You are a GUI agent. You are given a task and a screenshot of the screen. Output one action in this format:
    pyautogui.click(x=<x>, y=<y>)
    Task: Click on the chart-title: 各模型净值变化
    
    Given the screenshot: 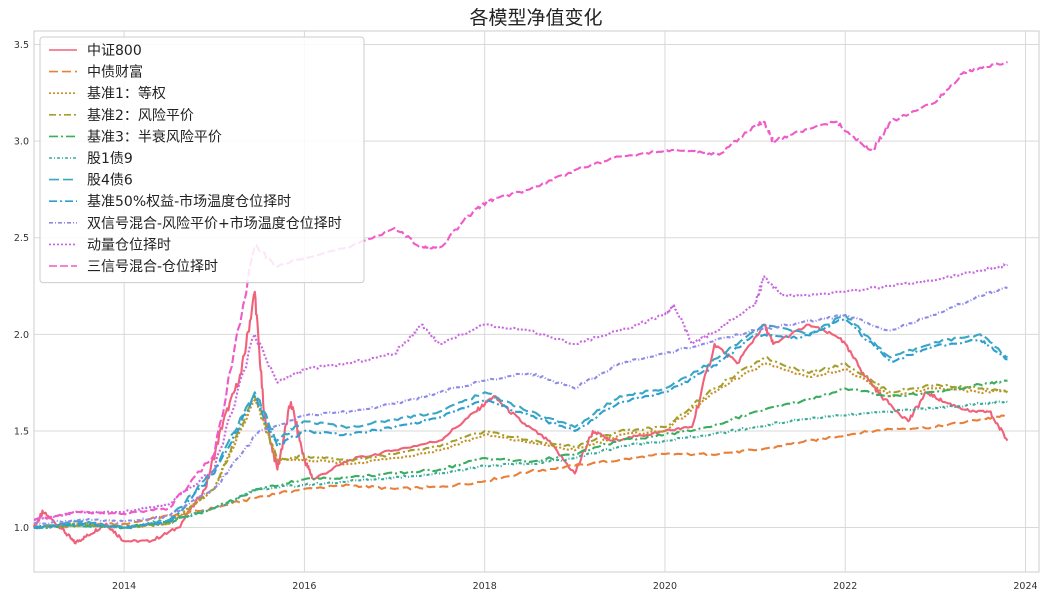 What is the action you would take?
    pyautogui.click(x=535, y=18)
    